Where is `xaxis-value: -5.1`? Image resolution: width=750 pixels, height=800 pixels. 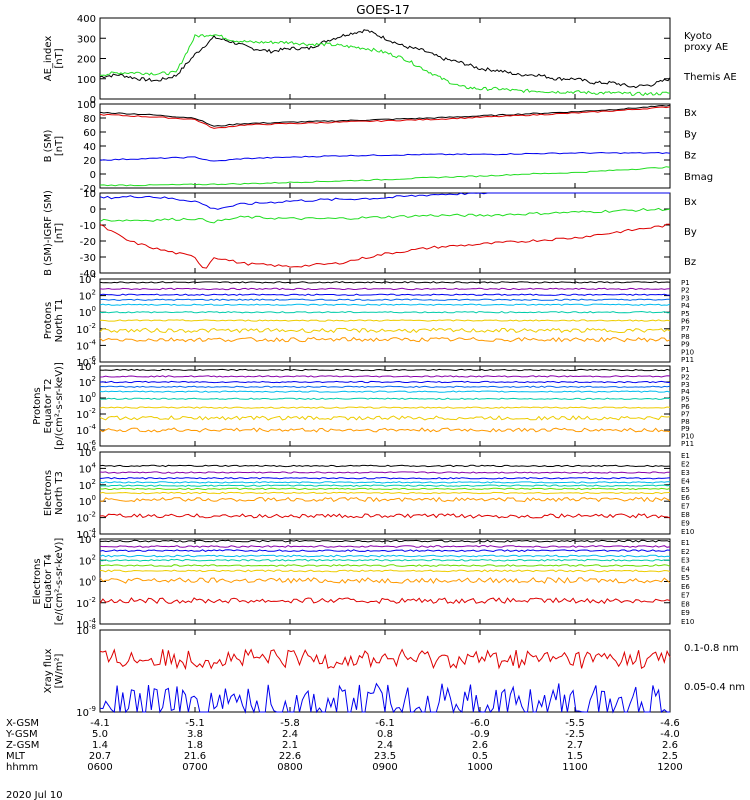 xaxis-value: -5.1 is located at coordinates (195, 723).